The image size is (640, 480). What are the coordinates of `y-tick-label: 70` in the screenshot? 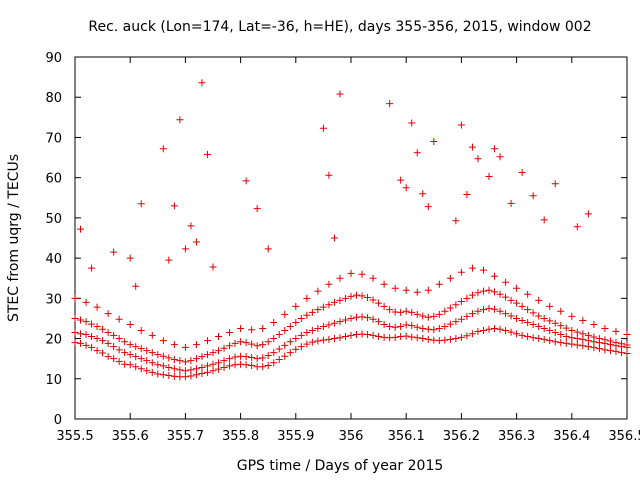 It's located at (53, 138).